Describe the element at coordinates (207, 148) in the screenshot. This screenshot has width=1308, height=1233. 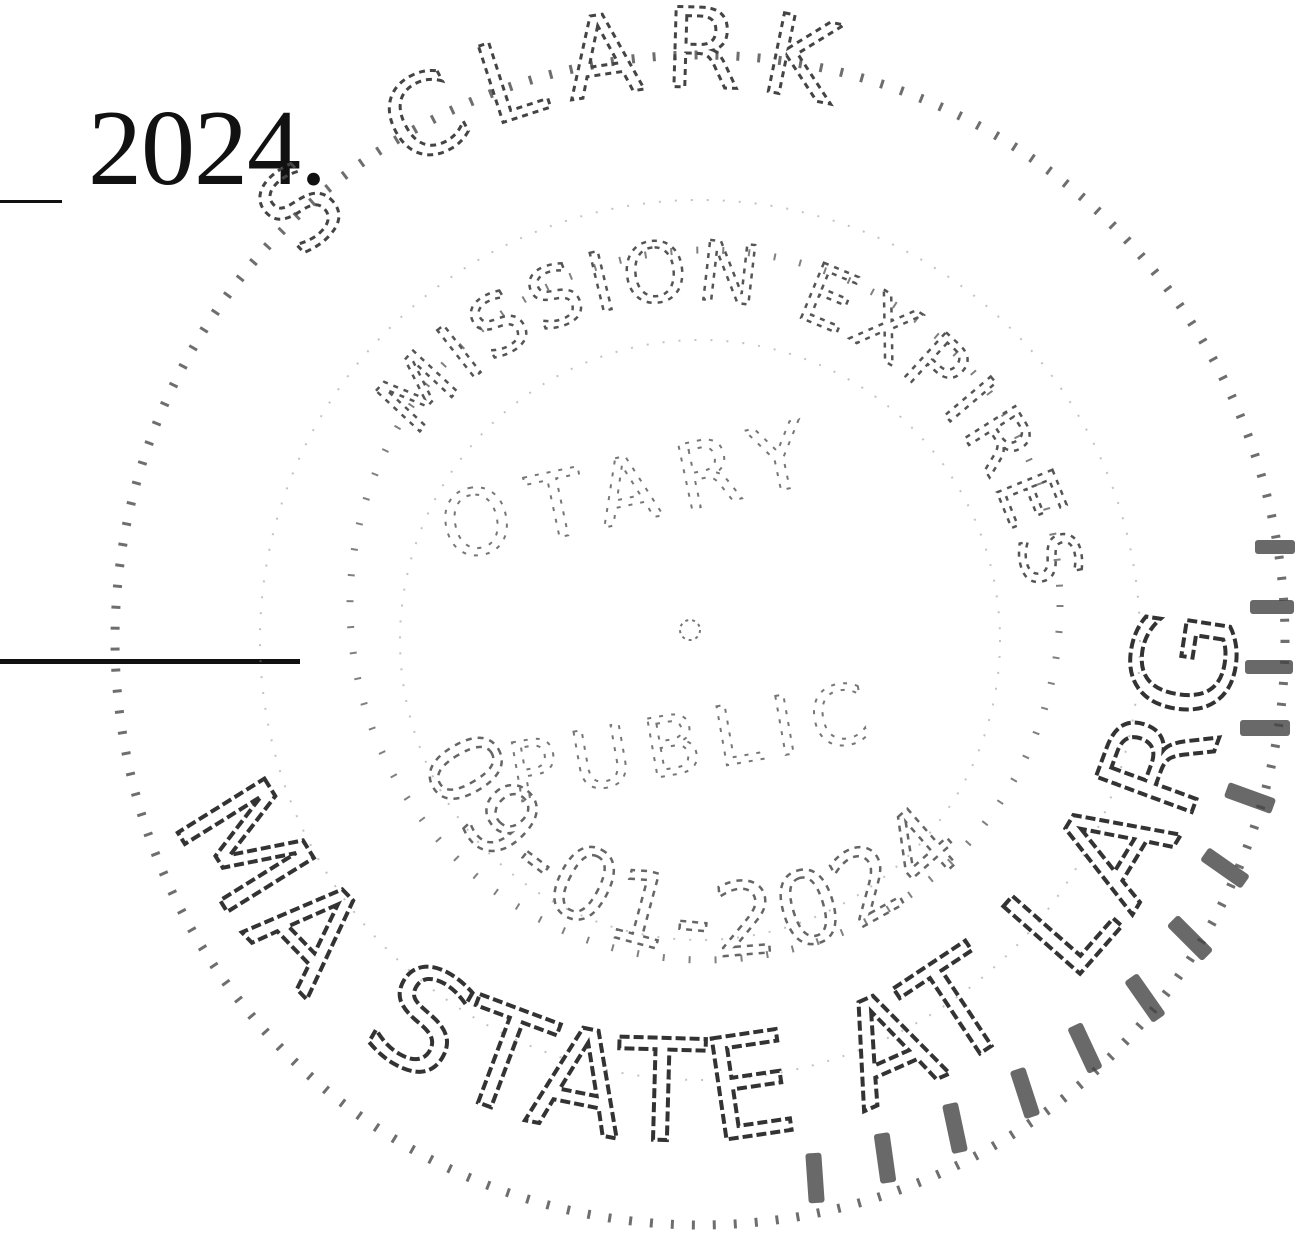
I see `date-year: 2024.` at that location.